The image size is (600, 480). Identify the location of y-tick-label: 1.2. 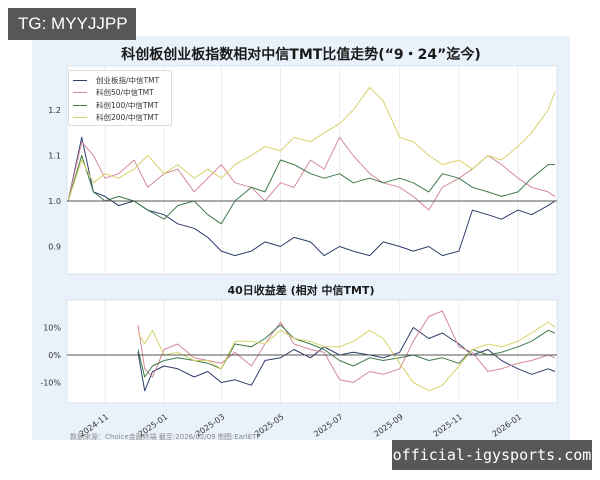
(54, 110).